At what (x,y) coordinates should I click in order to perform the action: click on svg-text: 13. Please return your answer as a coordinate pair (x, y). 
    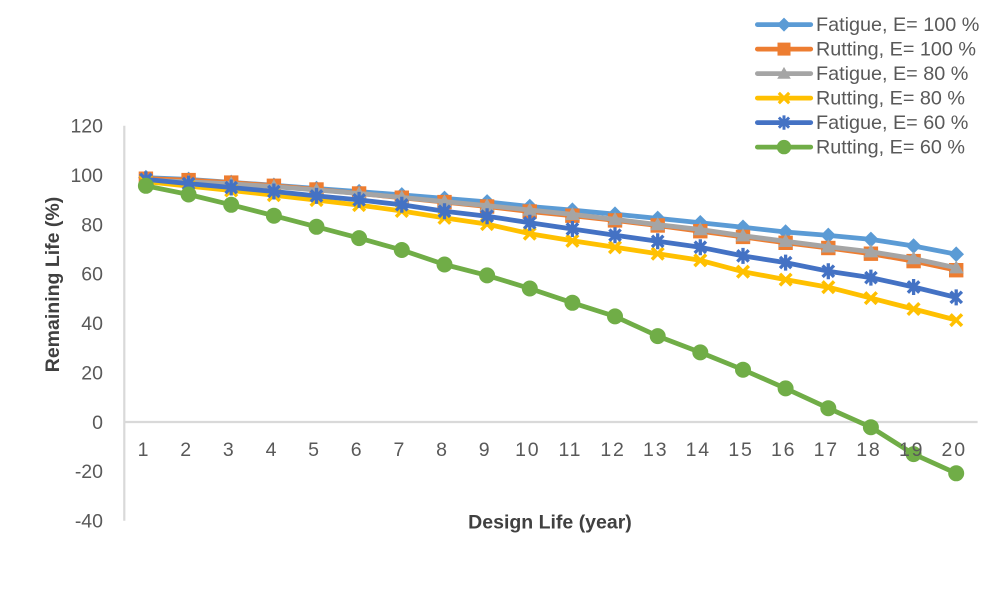
    Looking at the image, I should click on (655, 450).